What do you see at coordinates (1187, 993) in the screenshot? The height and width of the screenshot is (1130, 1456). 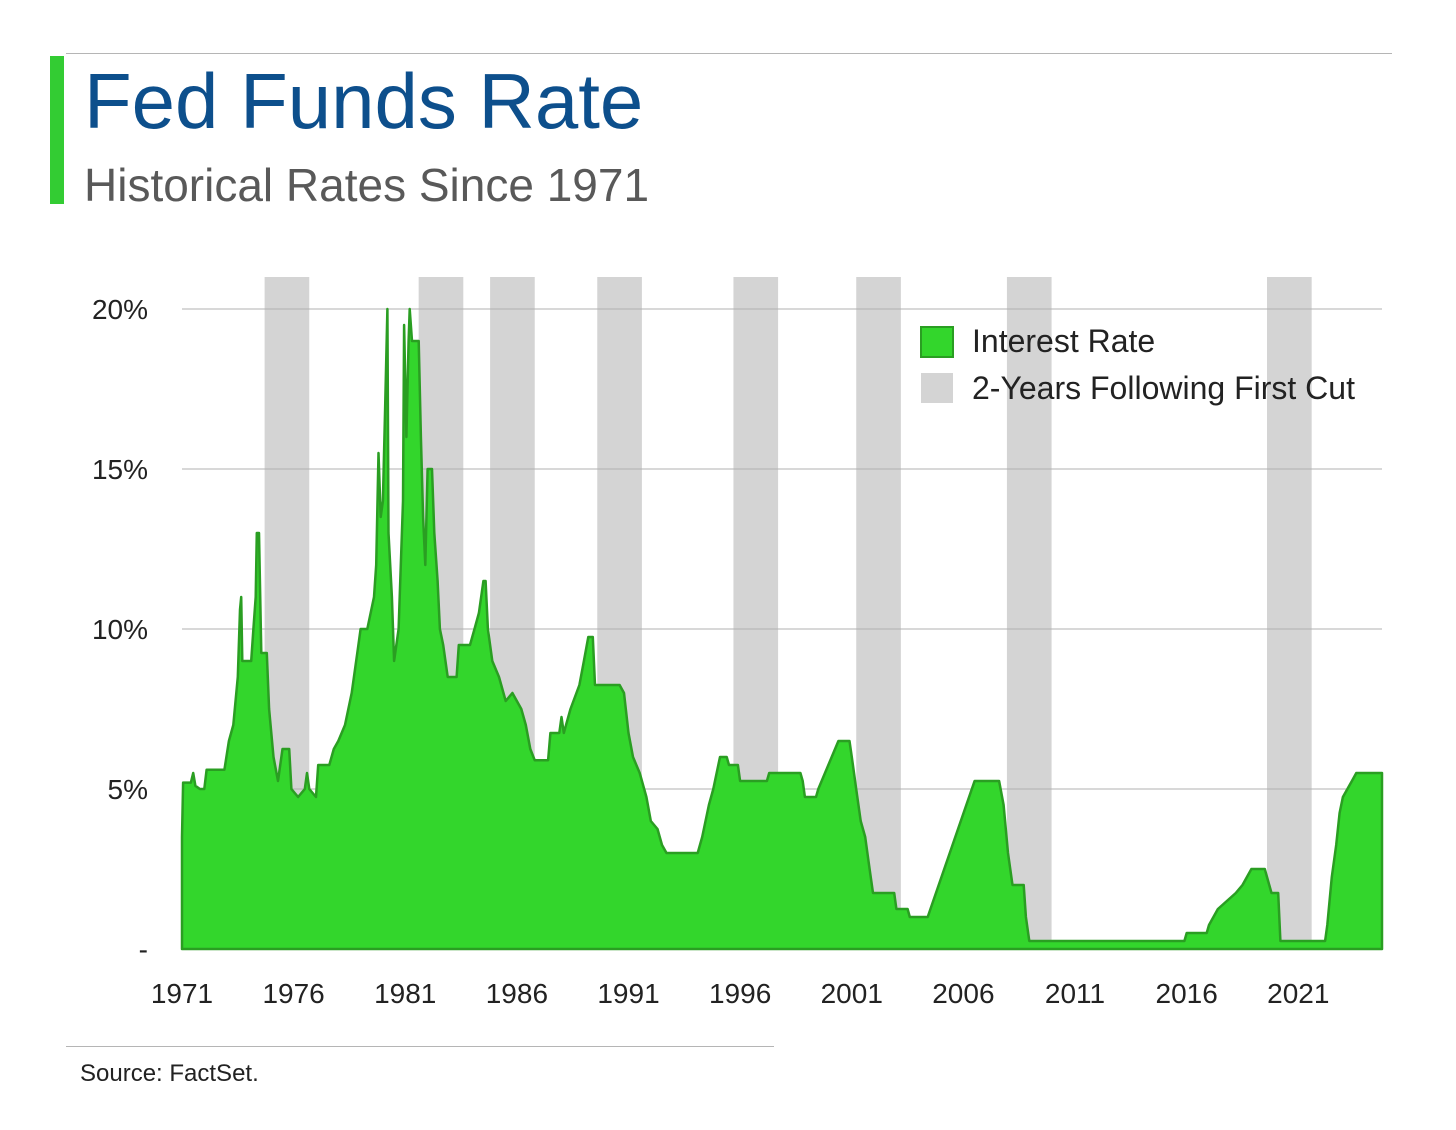 I see `x-tick-label-2016: 2016` at bounding box center [1187, 993].